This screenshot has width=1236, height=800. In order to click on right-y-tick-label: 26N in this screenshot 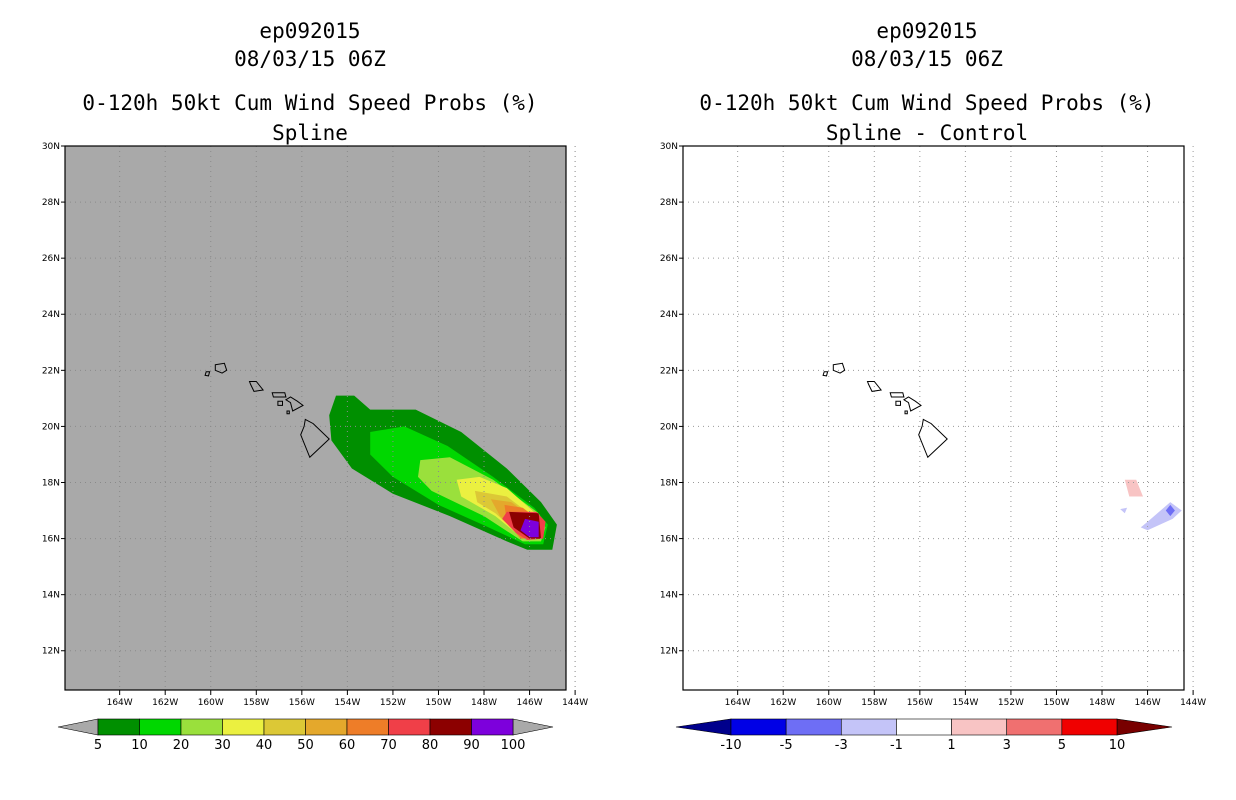, I will do `click(669, 259)`.